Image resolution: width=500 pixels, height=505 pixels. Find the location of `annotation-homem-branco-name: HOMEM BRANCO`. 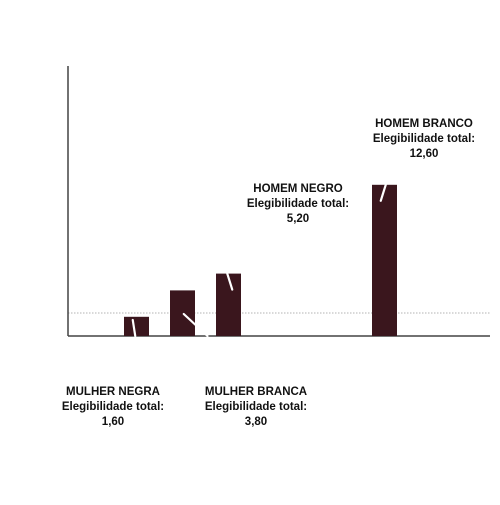

annotation-homem-branco-name: HOMEM BRANCO is located at coordinates (424, 124).